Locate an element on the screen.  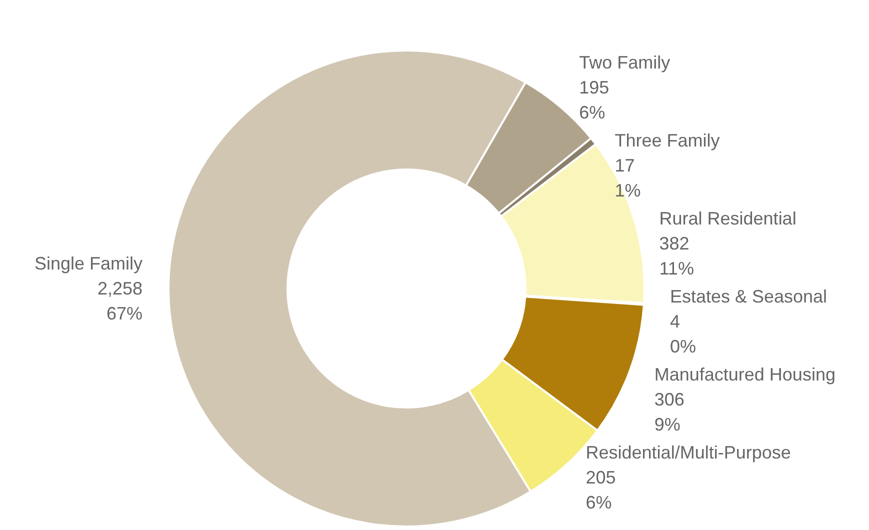
data-label: 4 0% is located at coordinates (683, 334).